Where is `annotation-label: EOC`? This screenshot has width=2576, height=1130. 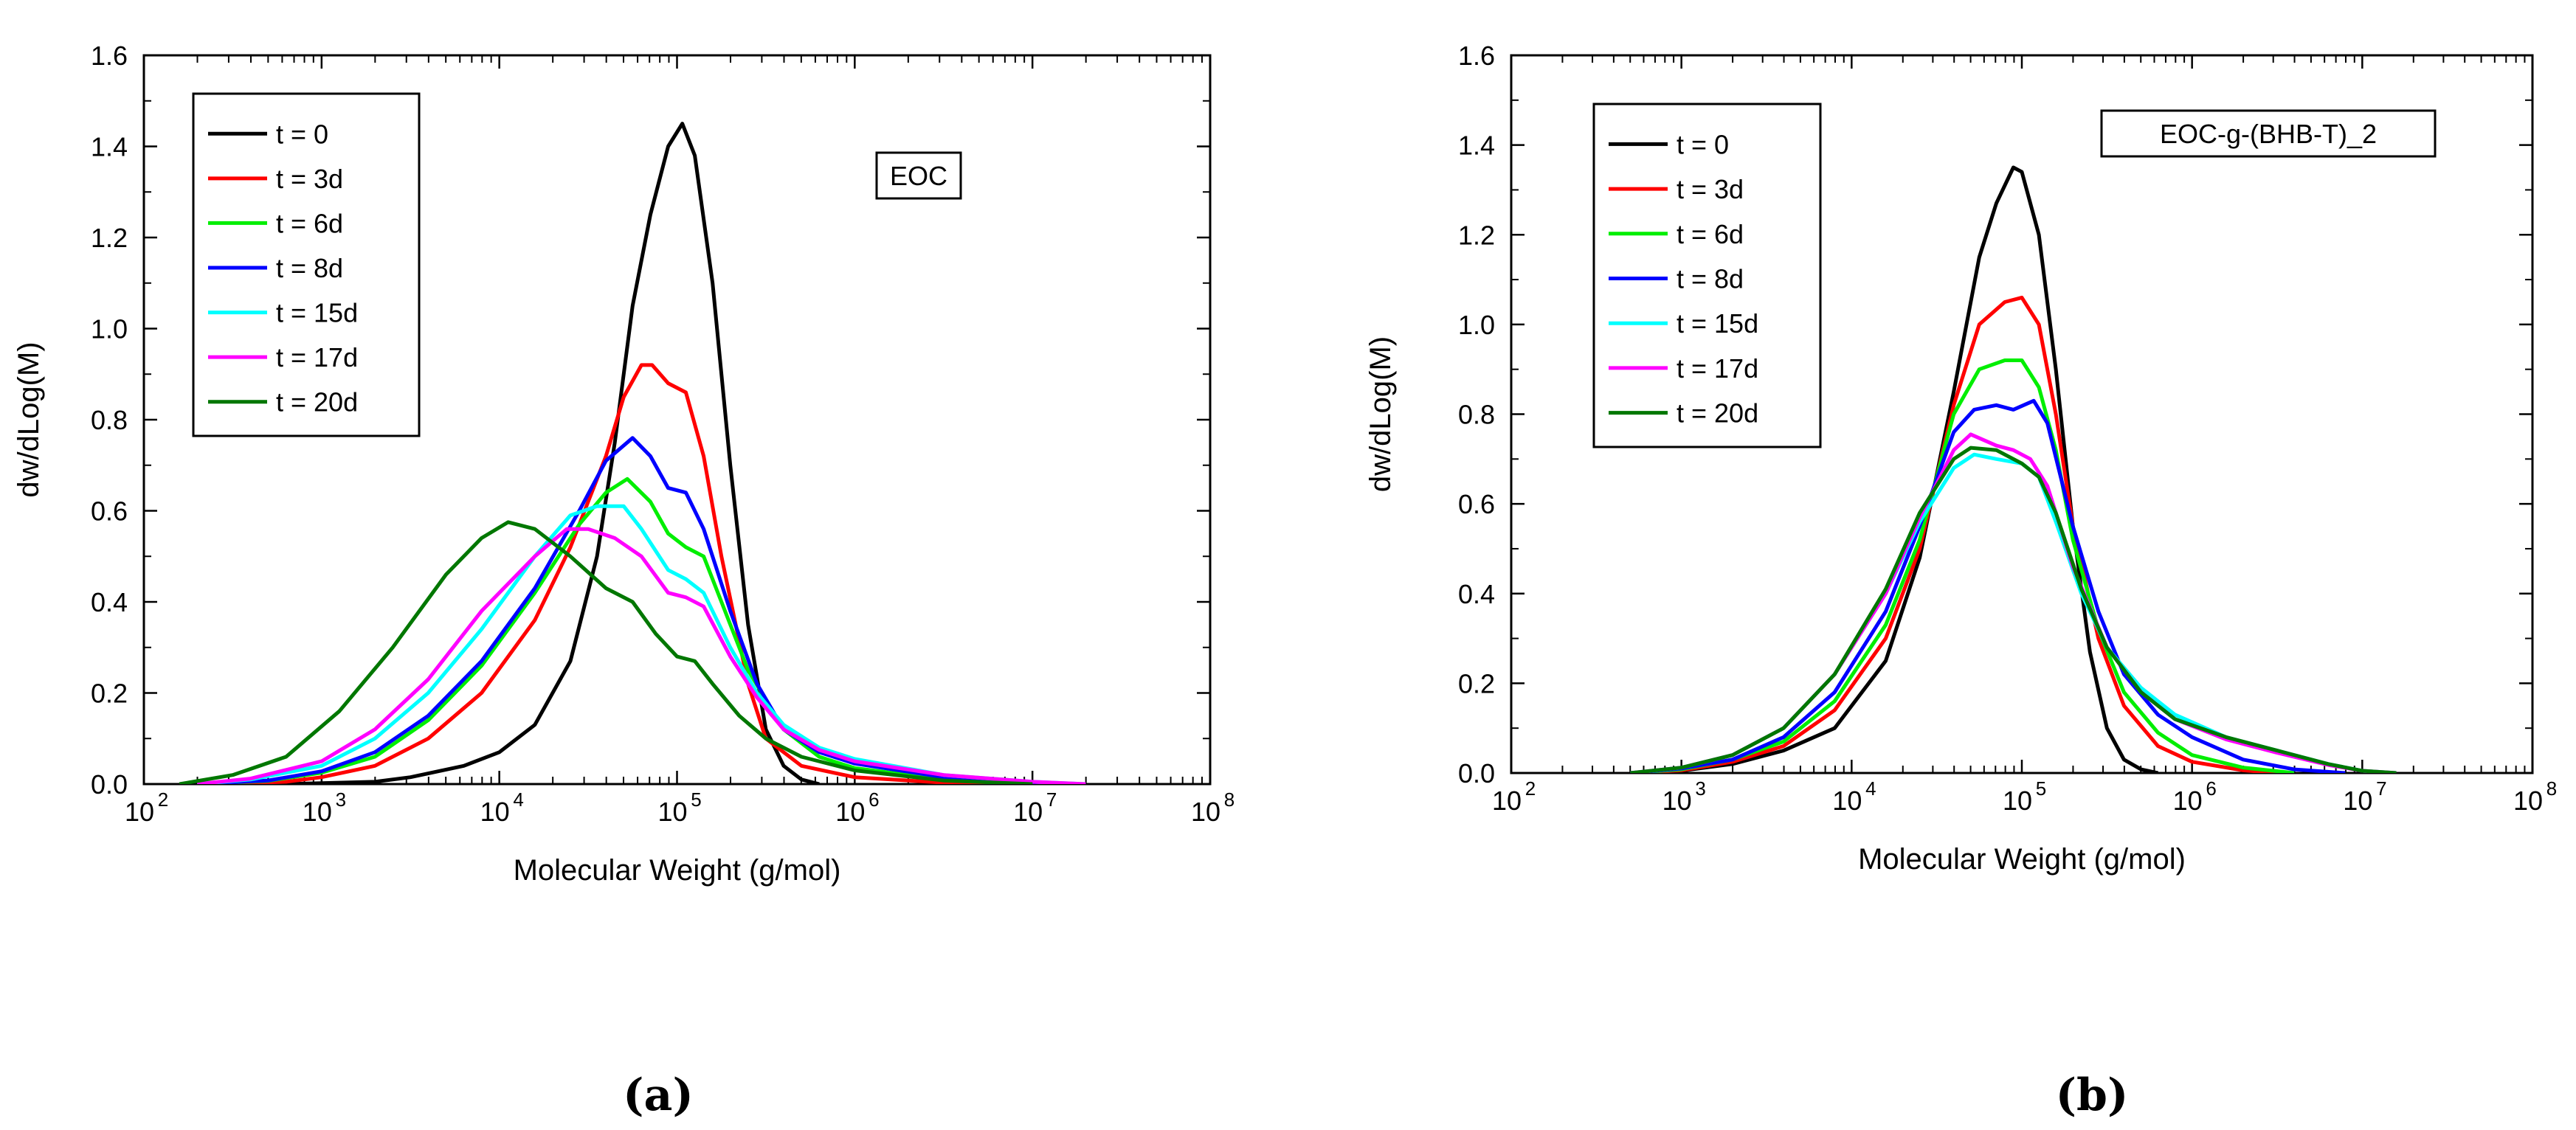 annotation-label: EOC is located at coordinates (918, 176).